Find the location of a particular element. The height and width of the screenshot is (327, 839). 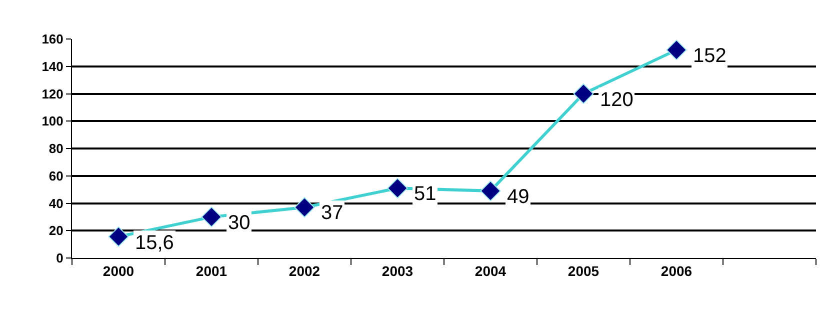

data-label: 152 is located at coordinates (709, 56).